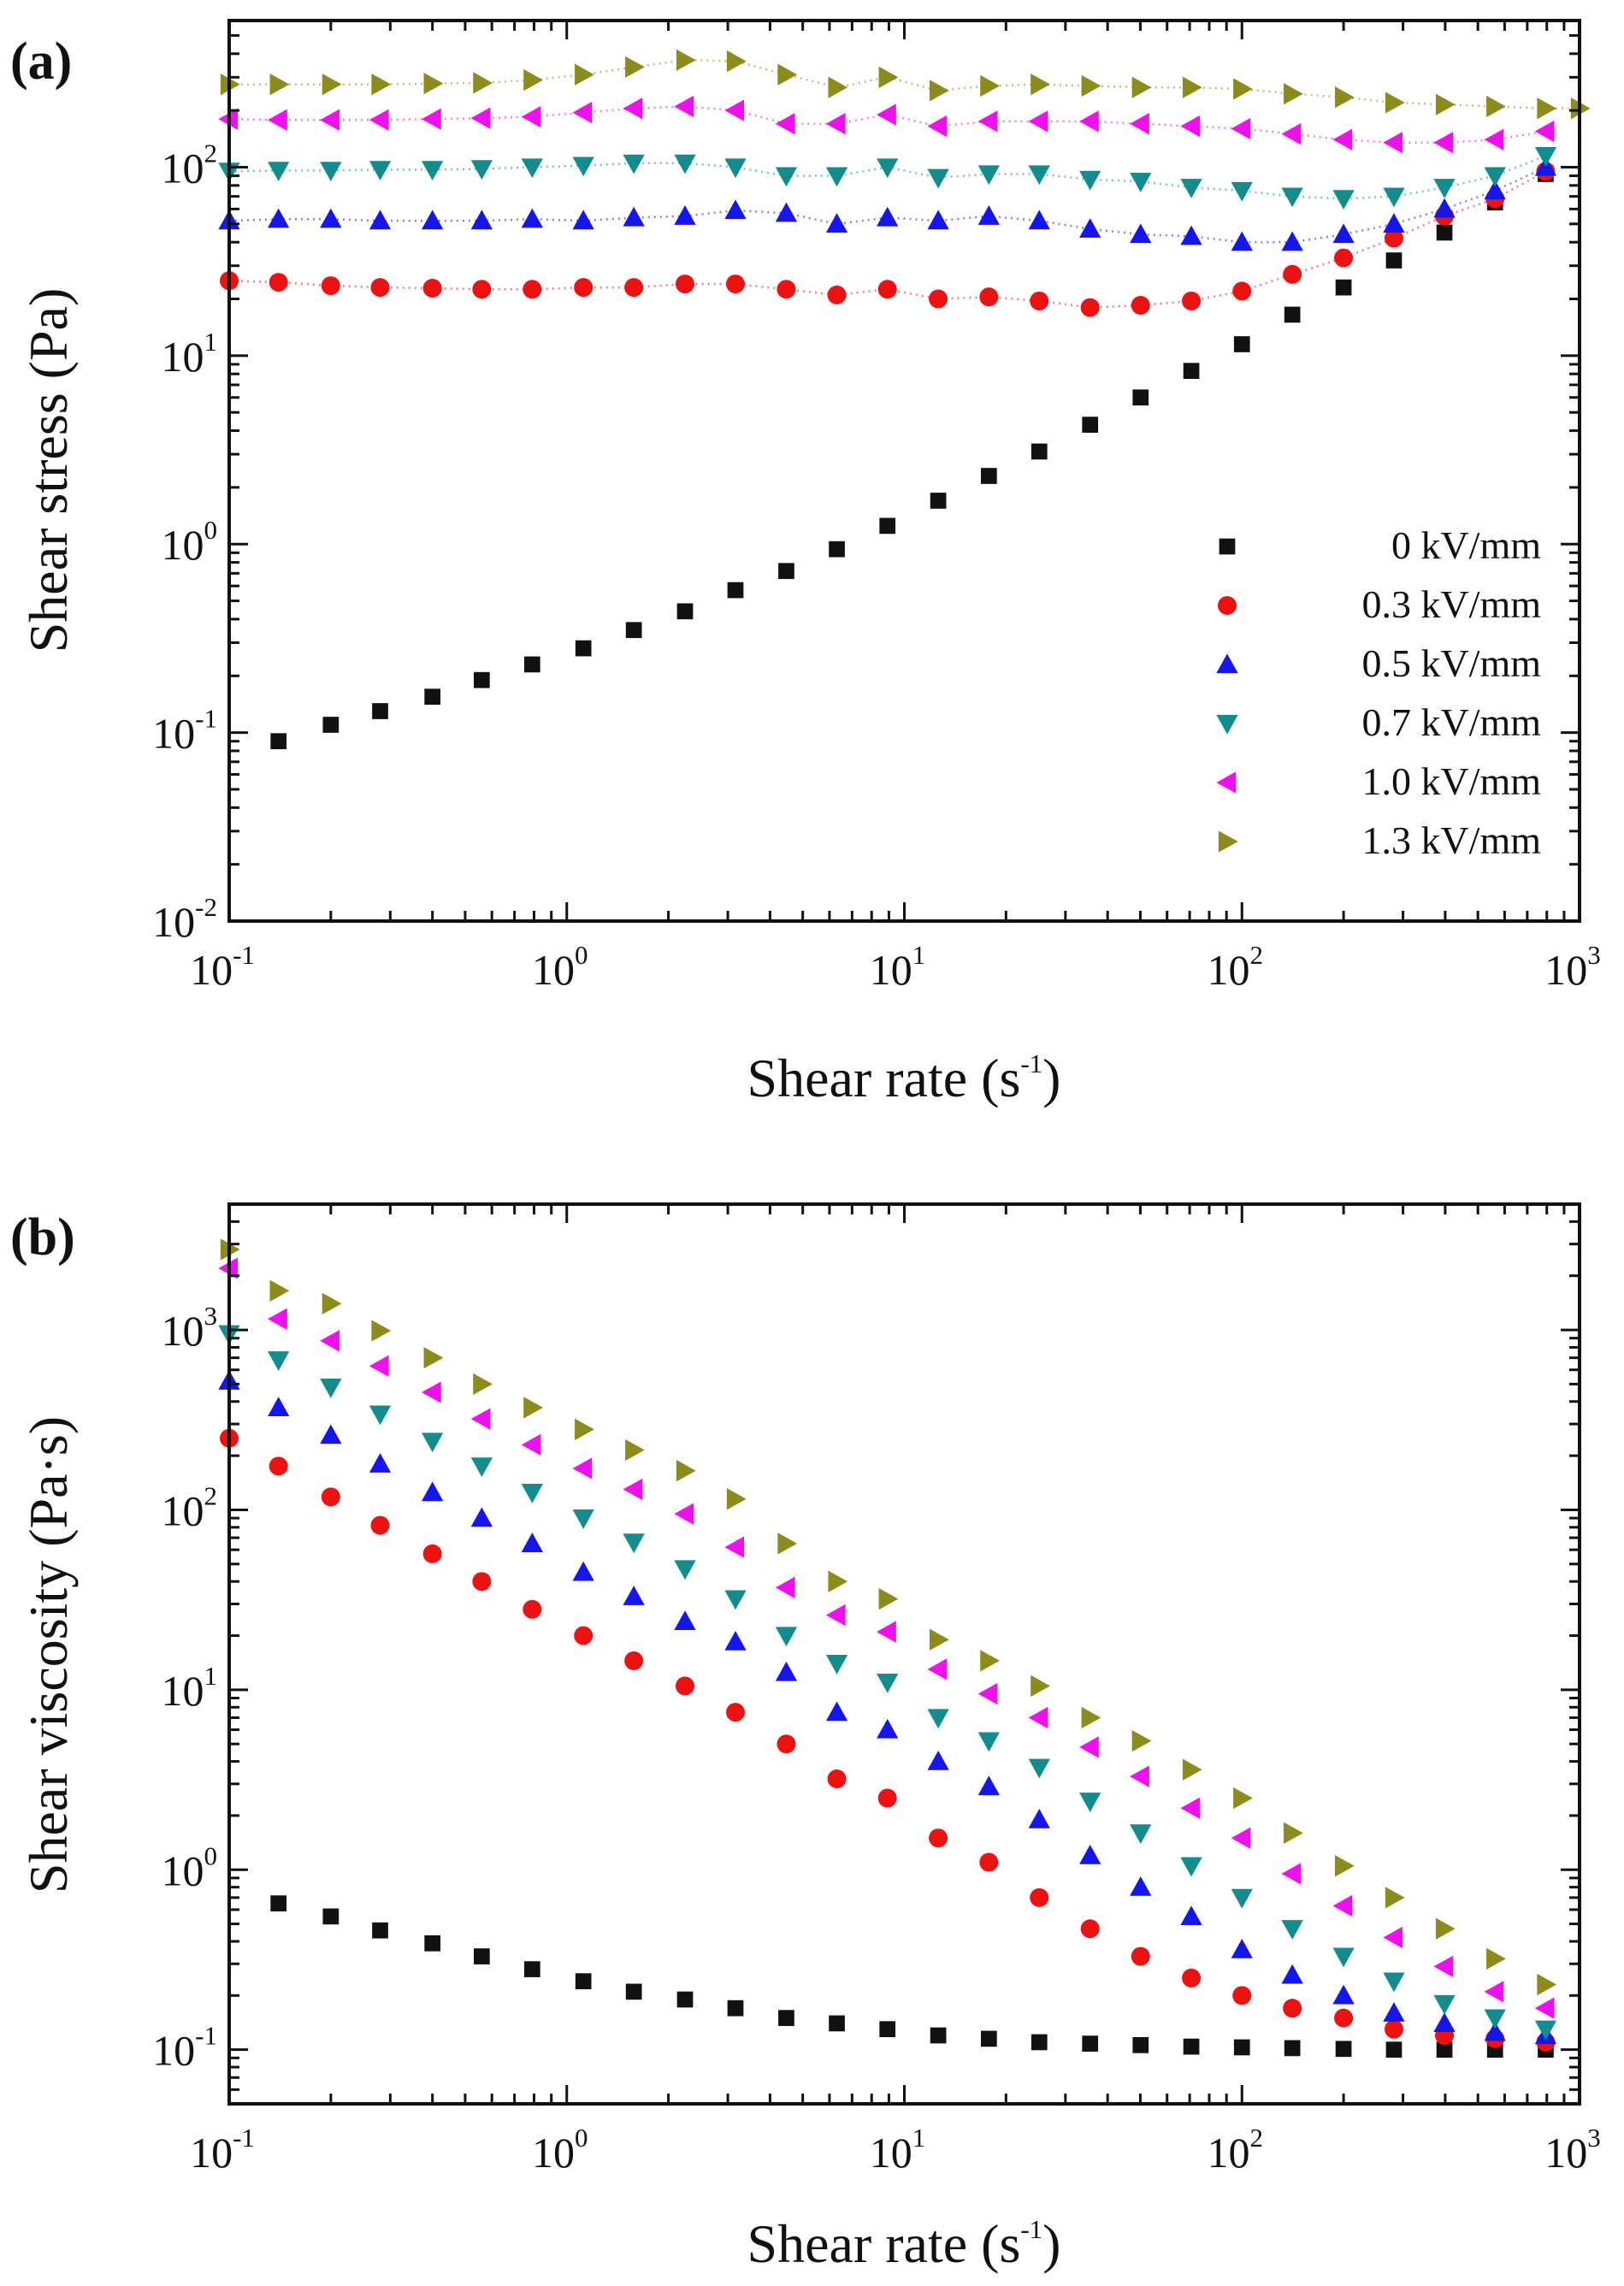  Describe the element at coordinates (42, 1237) in the screenshot. I see `panel-b-label: (b)` at that location.